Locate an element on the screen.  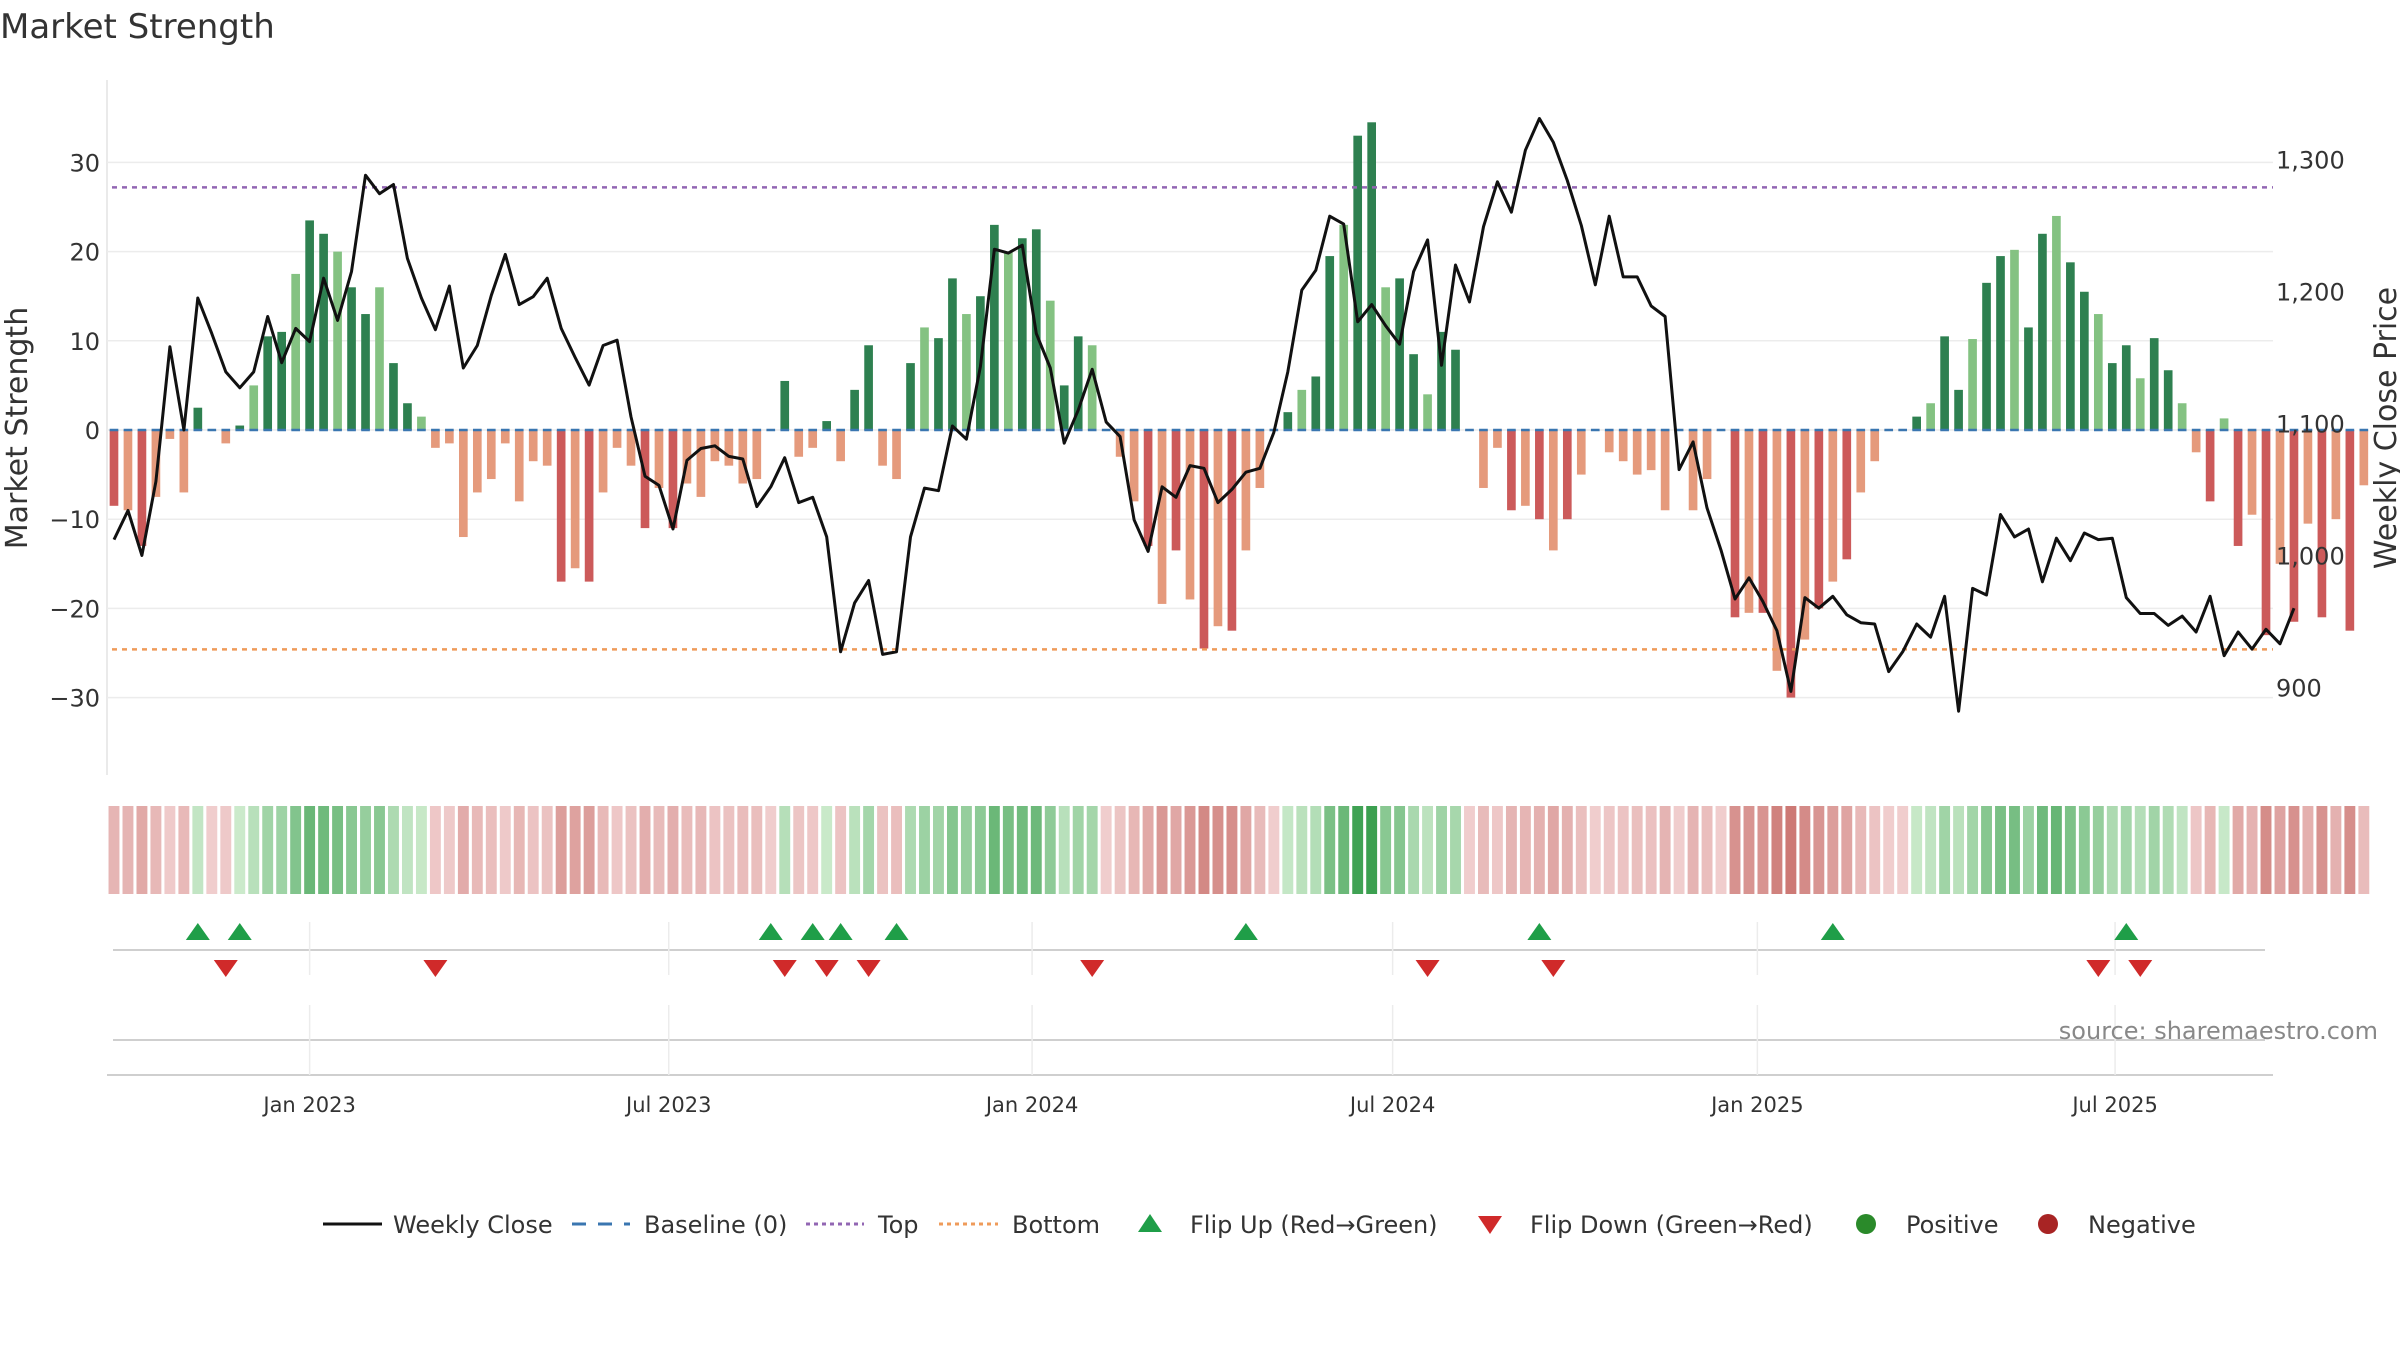
date-tick-2: Jan 2024 is located at coordinates (1031, 1105).